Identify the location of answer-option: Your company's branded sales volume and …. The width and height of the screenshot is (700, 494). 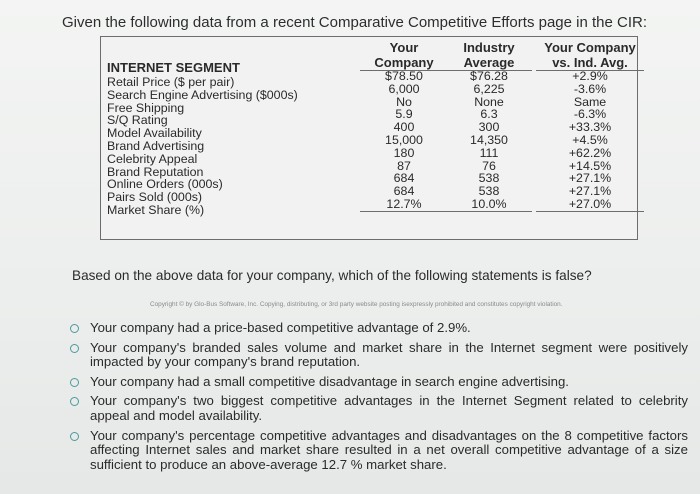
(379, 354).